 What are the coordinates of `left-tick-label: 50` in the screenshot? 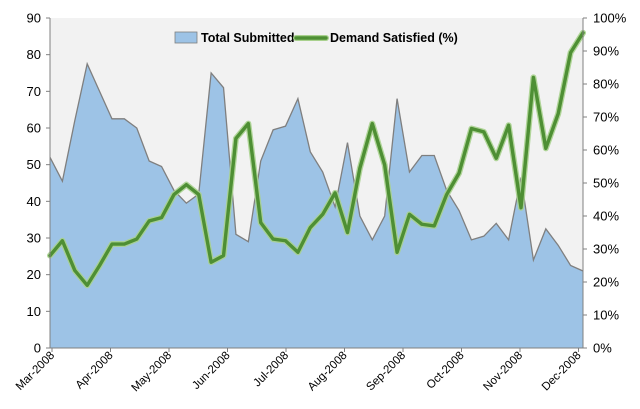 It's located at (34, 164).